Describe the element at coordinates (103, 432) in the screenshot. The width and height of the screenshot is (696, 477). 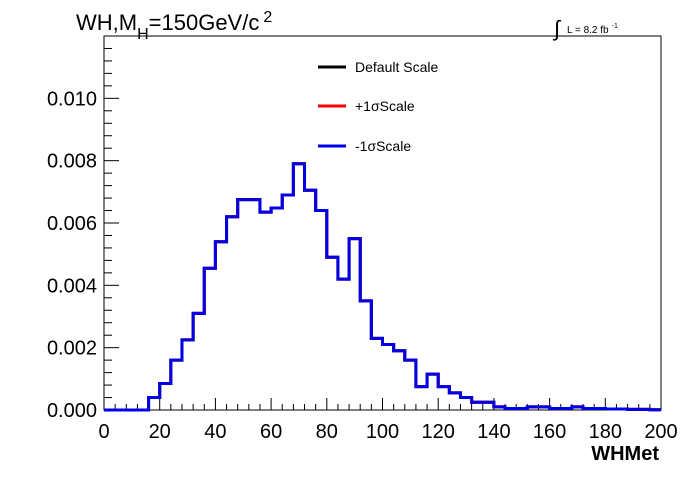
I see `x-tick-label: 0` at that location.